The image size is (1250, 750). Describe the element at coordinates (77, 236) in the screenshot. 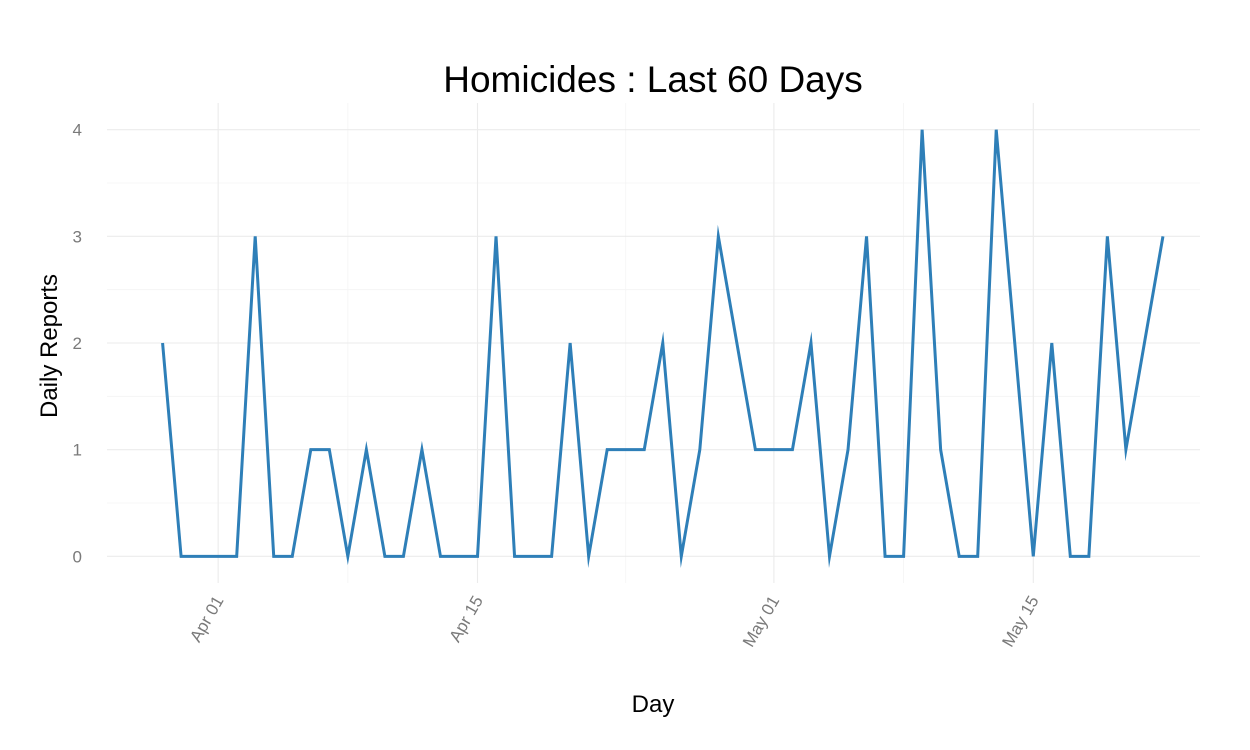

I see `y-tick-label: 3` at that location.